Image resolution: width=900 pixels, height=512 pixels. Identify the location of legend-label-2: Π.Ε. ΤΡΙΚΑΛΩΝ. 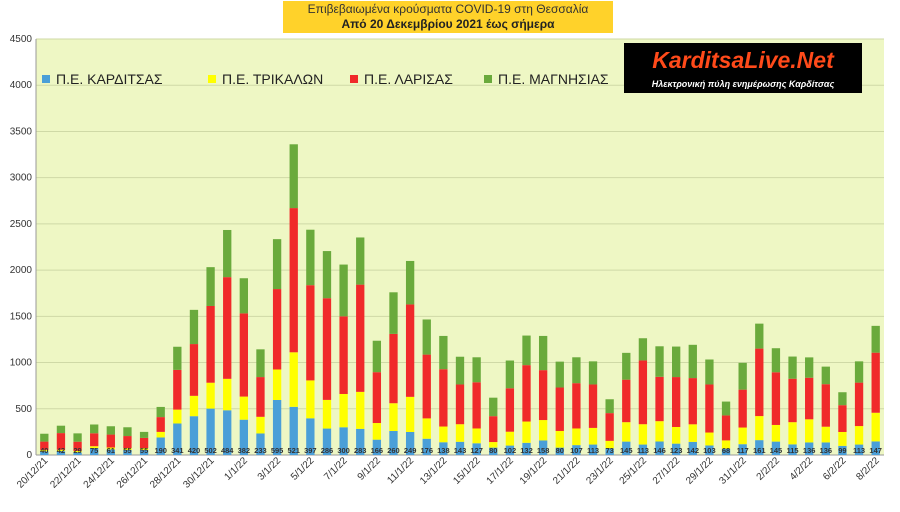
(272, 79).